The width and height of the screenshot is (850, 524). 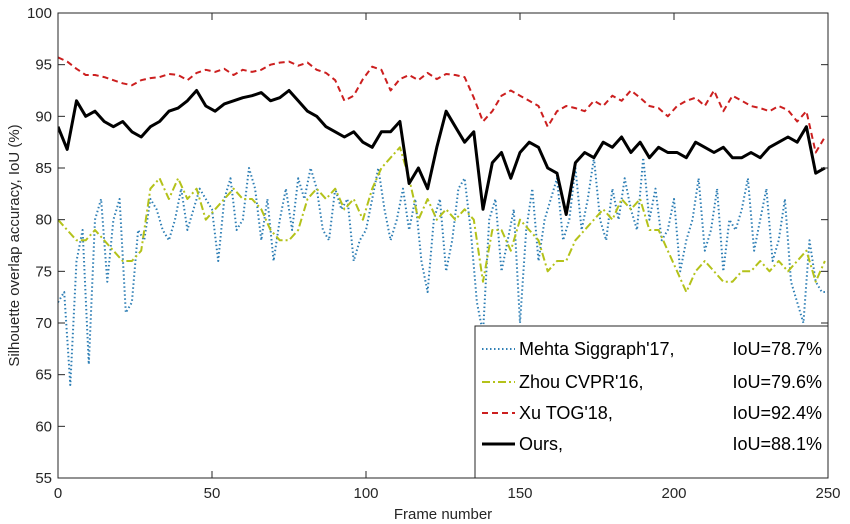 I want to click on y-tick-label: 85, so click(x=43, y=168).